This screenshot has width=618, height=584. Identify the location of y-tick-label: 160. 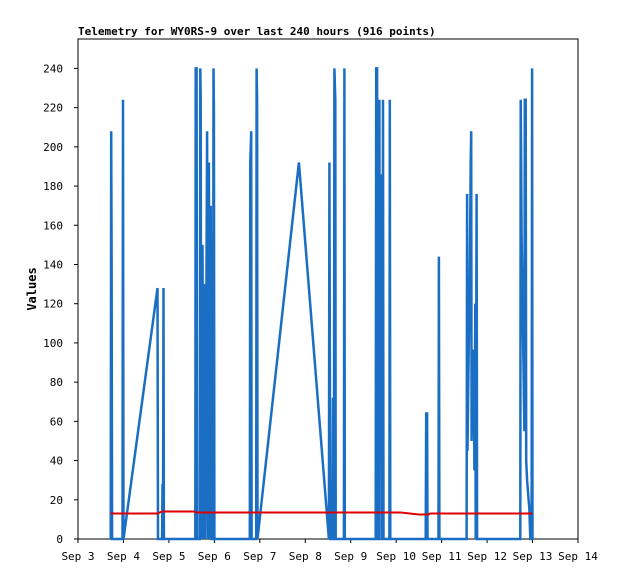
(53, 225).